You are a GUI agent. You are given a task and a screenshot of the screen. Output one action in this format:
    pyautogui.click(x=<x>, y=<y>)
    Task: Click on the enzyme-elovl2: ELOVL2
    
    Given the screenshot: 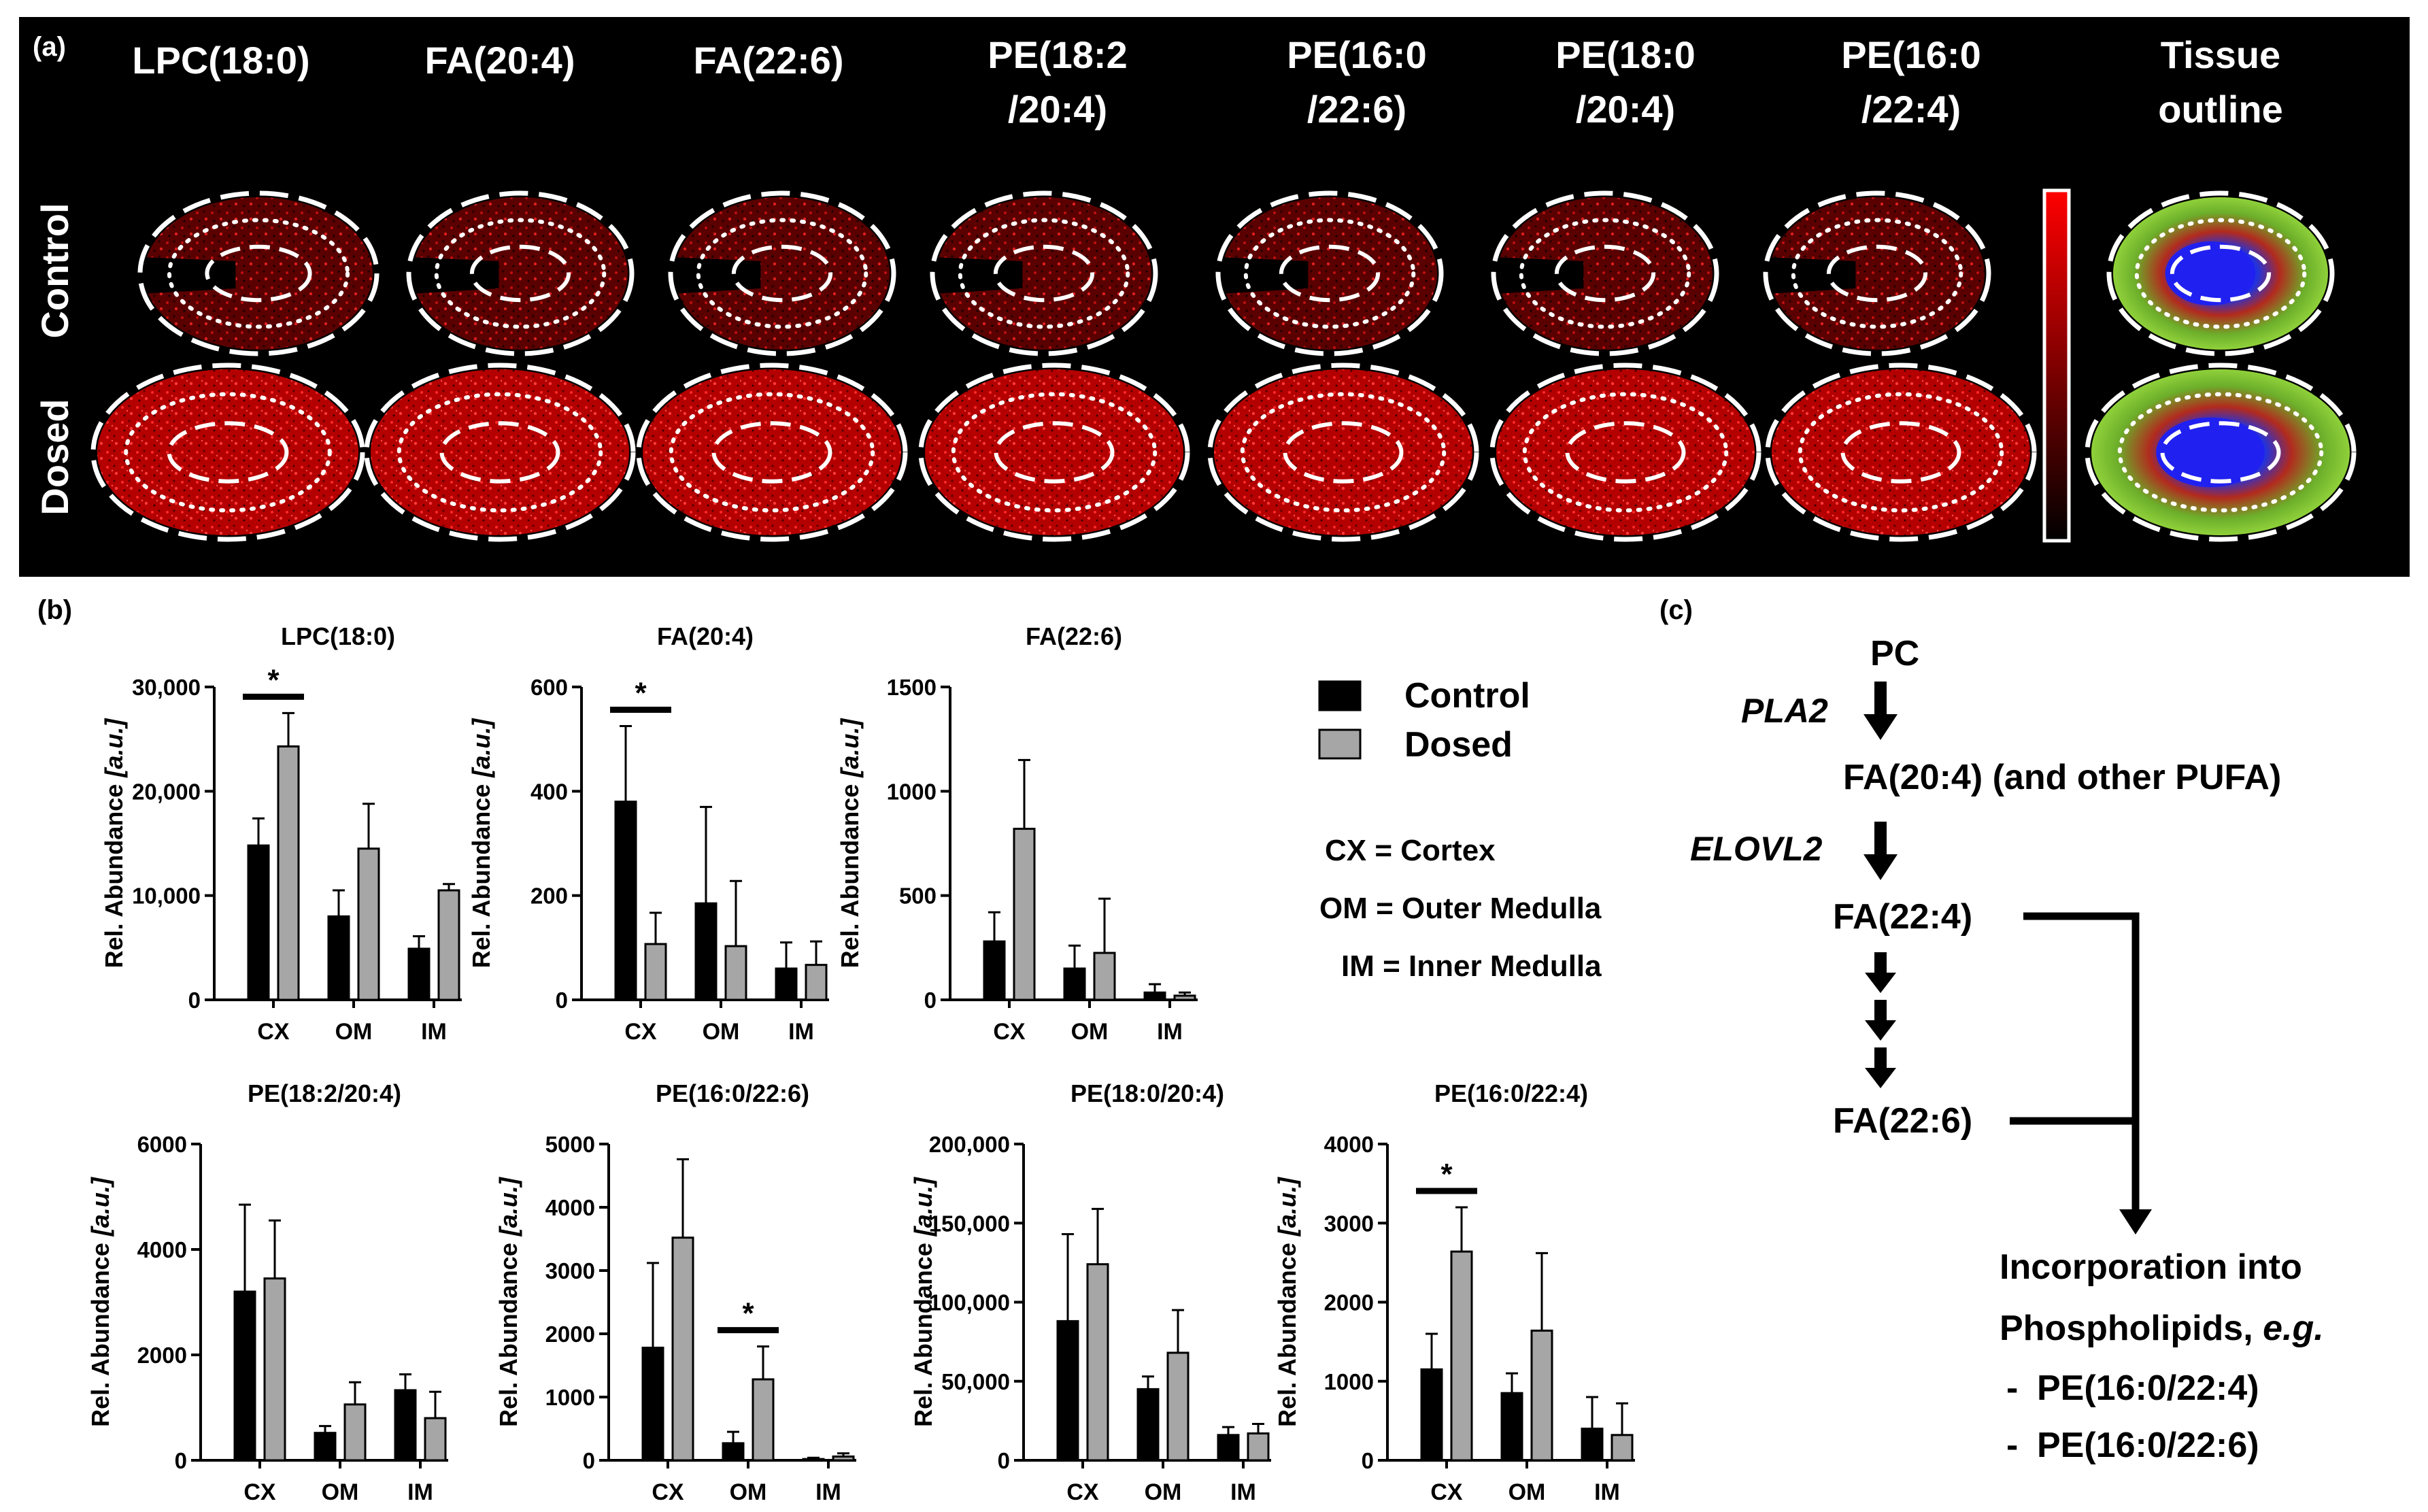 What is the action you would take?
    pyautogui.click(x=1756, y=849)
    